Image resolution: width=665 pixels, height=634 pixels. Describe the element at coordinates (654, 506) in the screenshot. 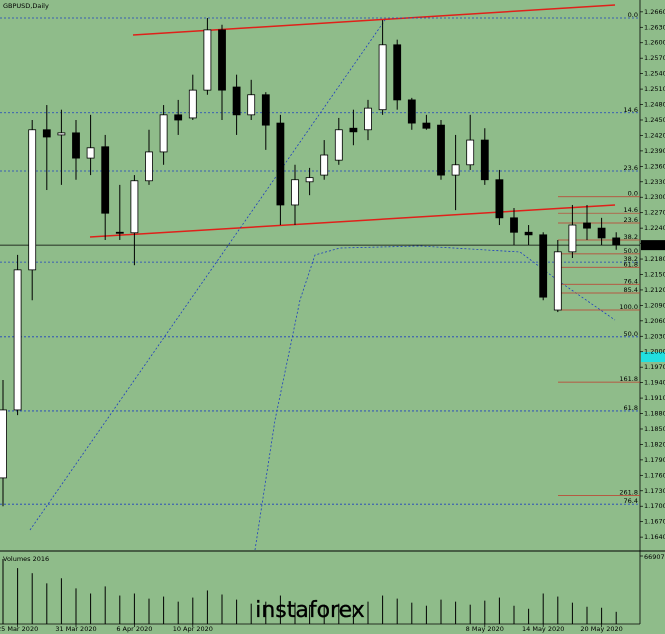

I see `y-tick-label: 1.1700` at that location.